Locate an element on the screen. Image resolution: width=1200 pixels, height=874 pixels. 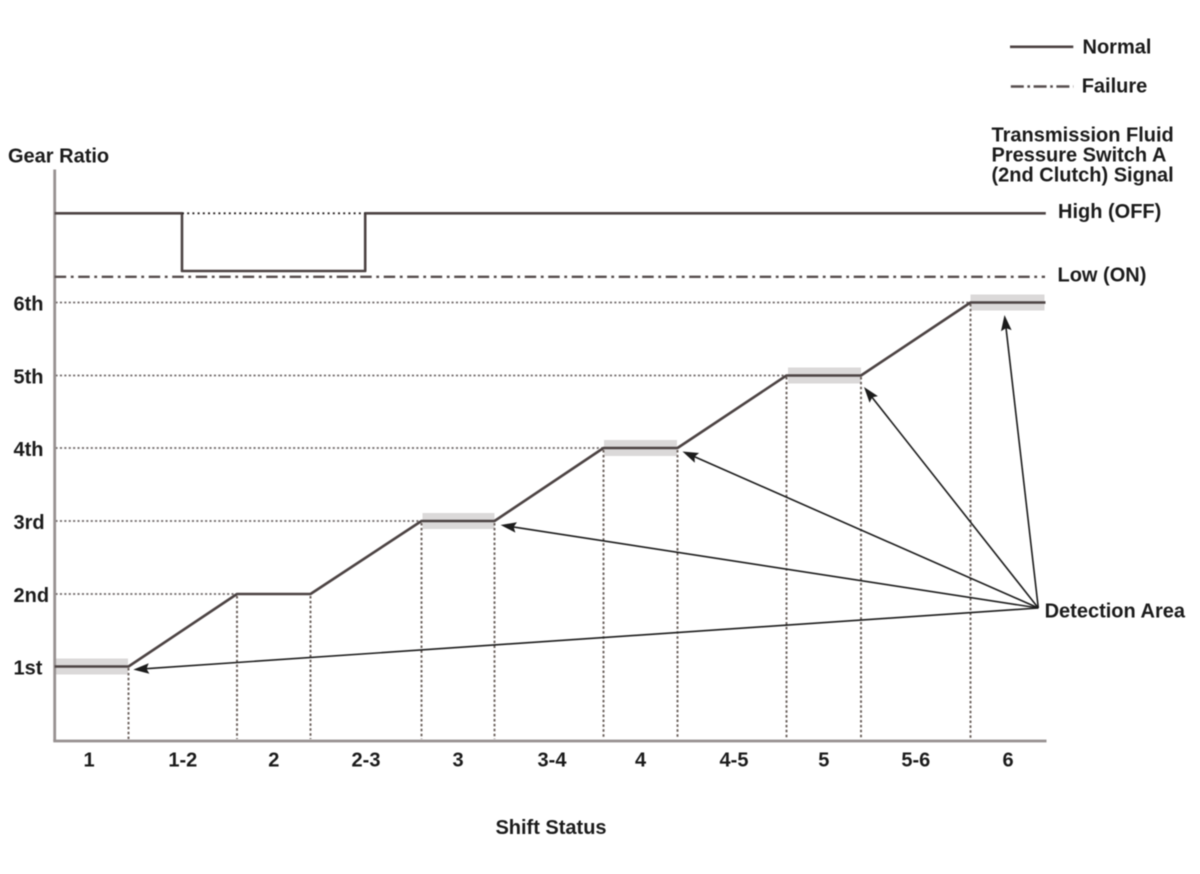
svg-text: Gear Ratio is located at coordinates (58, 156).